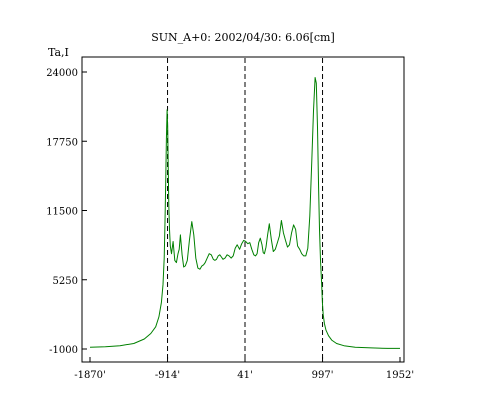 This screenshot has width=500, height=400. What do you see at coordinates (65, 281) in the screenshot?
I see `y-tick-label-1: 5250` at bounding box center [65, 281].